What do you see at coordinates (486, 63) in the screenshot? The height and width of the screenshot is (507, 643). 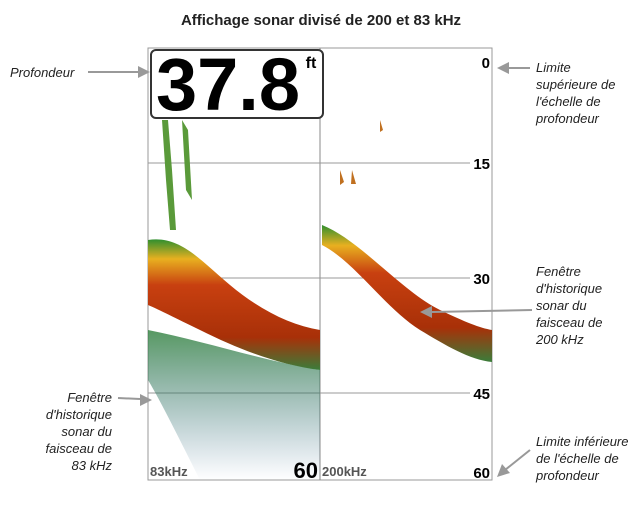 I see `scale-label: 0` at bounding box center [486, 63].